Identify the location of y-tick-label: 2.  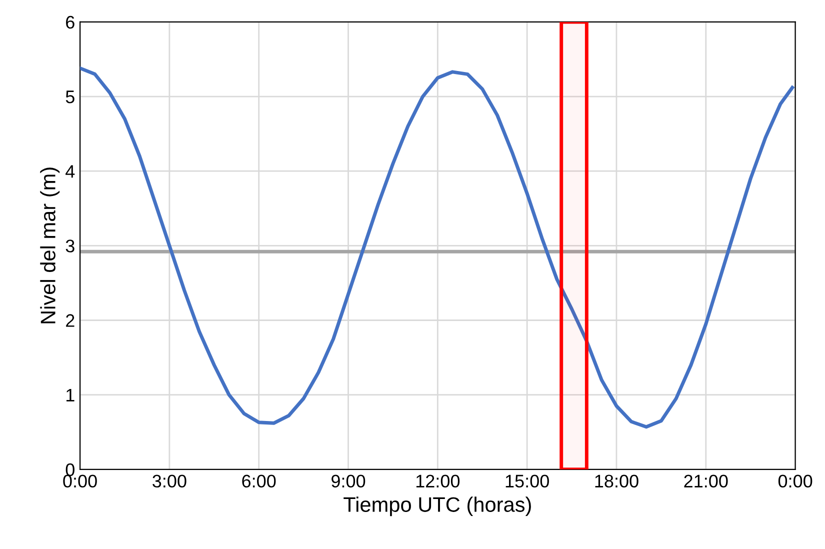
(70, 320).